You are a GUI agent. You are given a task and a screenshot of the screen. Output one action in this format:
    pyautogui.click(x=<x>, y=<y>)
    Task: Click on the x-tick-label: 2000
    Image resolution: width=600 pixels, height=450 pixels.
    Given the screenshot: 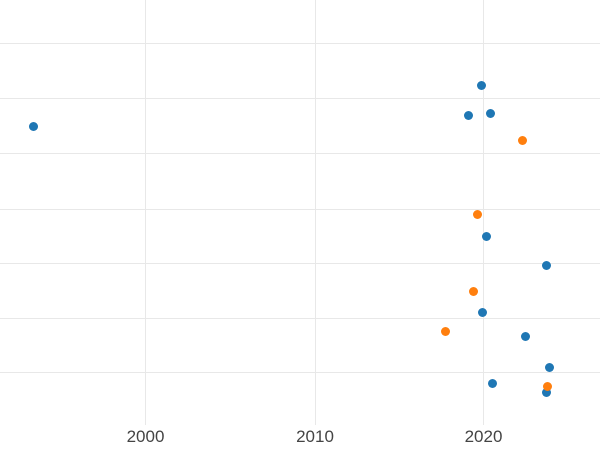 What is the action you would take?
    pyautogui.click(x=145, y=436)
    